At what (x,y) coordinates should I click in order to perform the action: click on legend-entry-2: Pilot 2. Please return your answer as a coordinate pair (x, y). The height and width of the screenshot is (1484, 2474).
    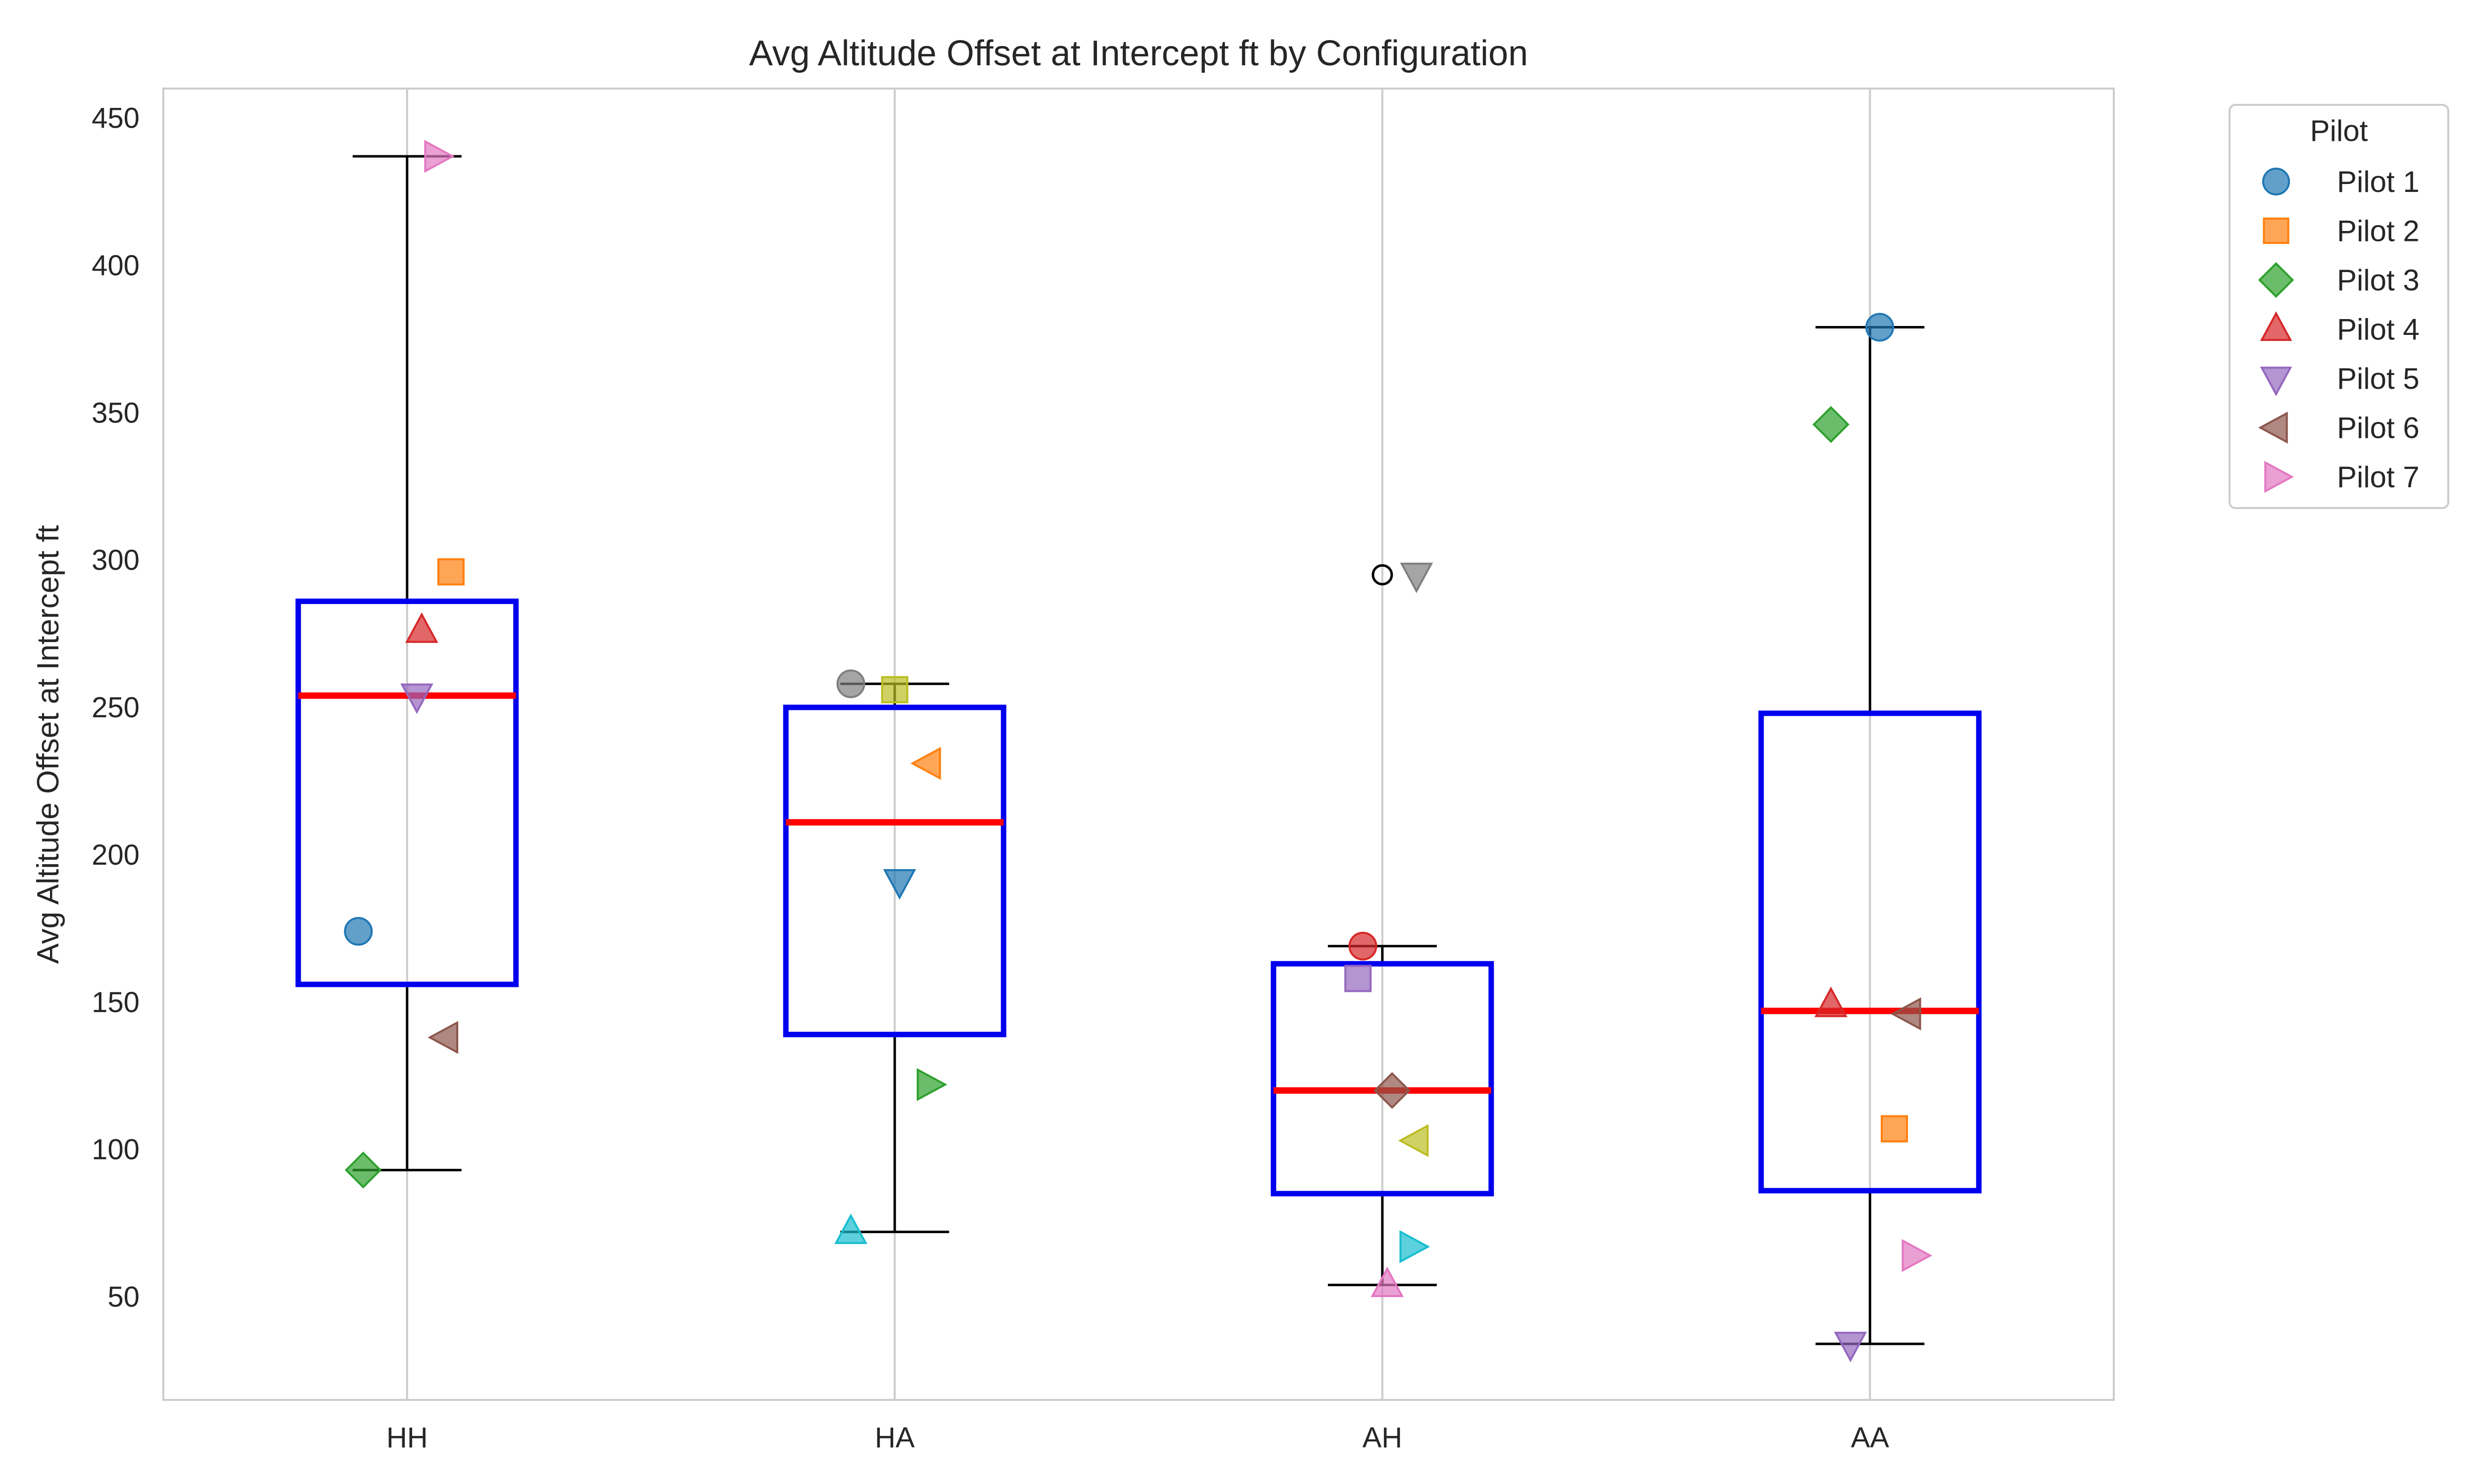
    Looking at the image, I should click on (2341, 231).